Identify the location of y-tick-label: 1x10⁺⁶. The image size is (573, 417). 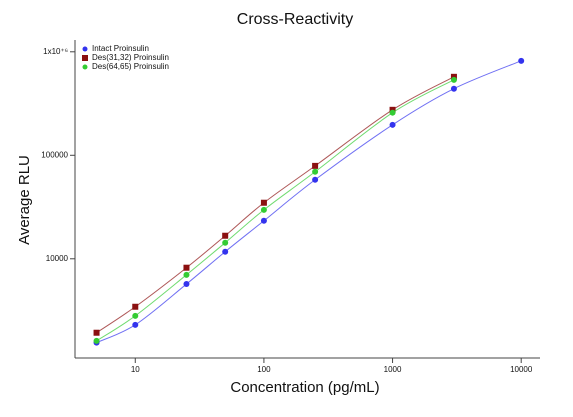
(55, 51).